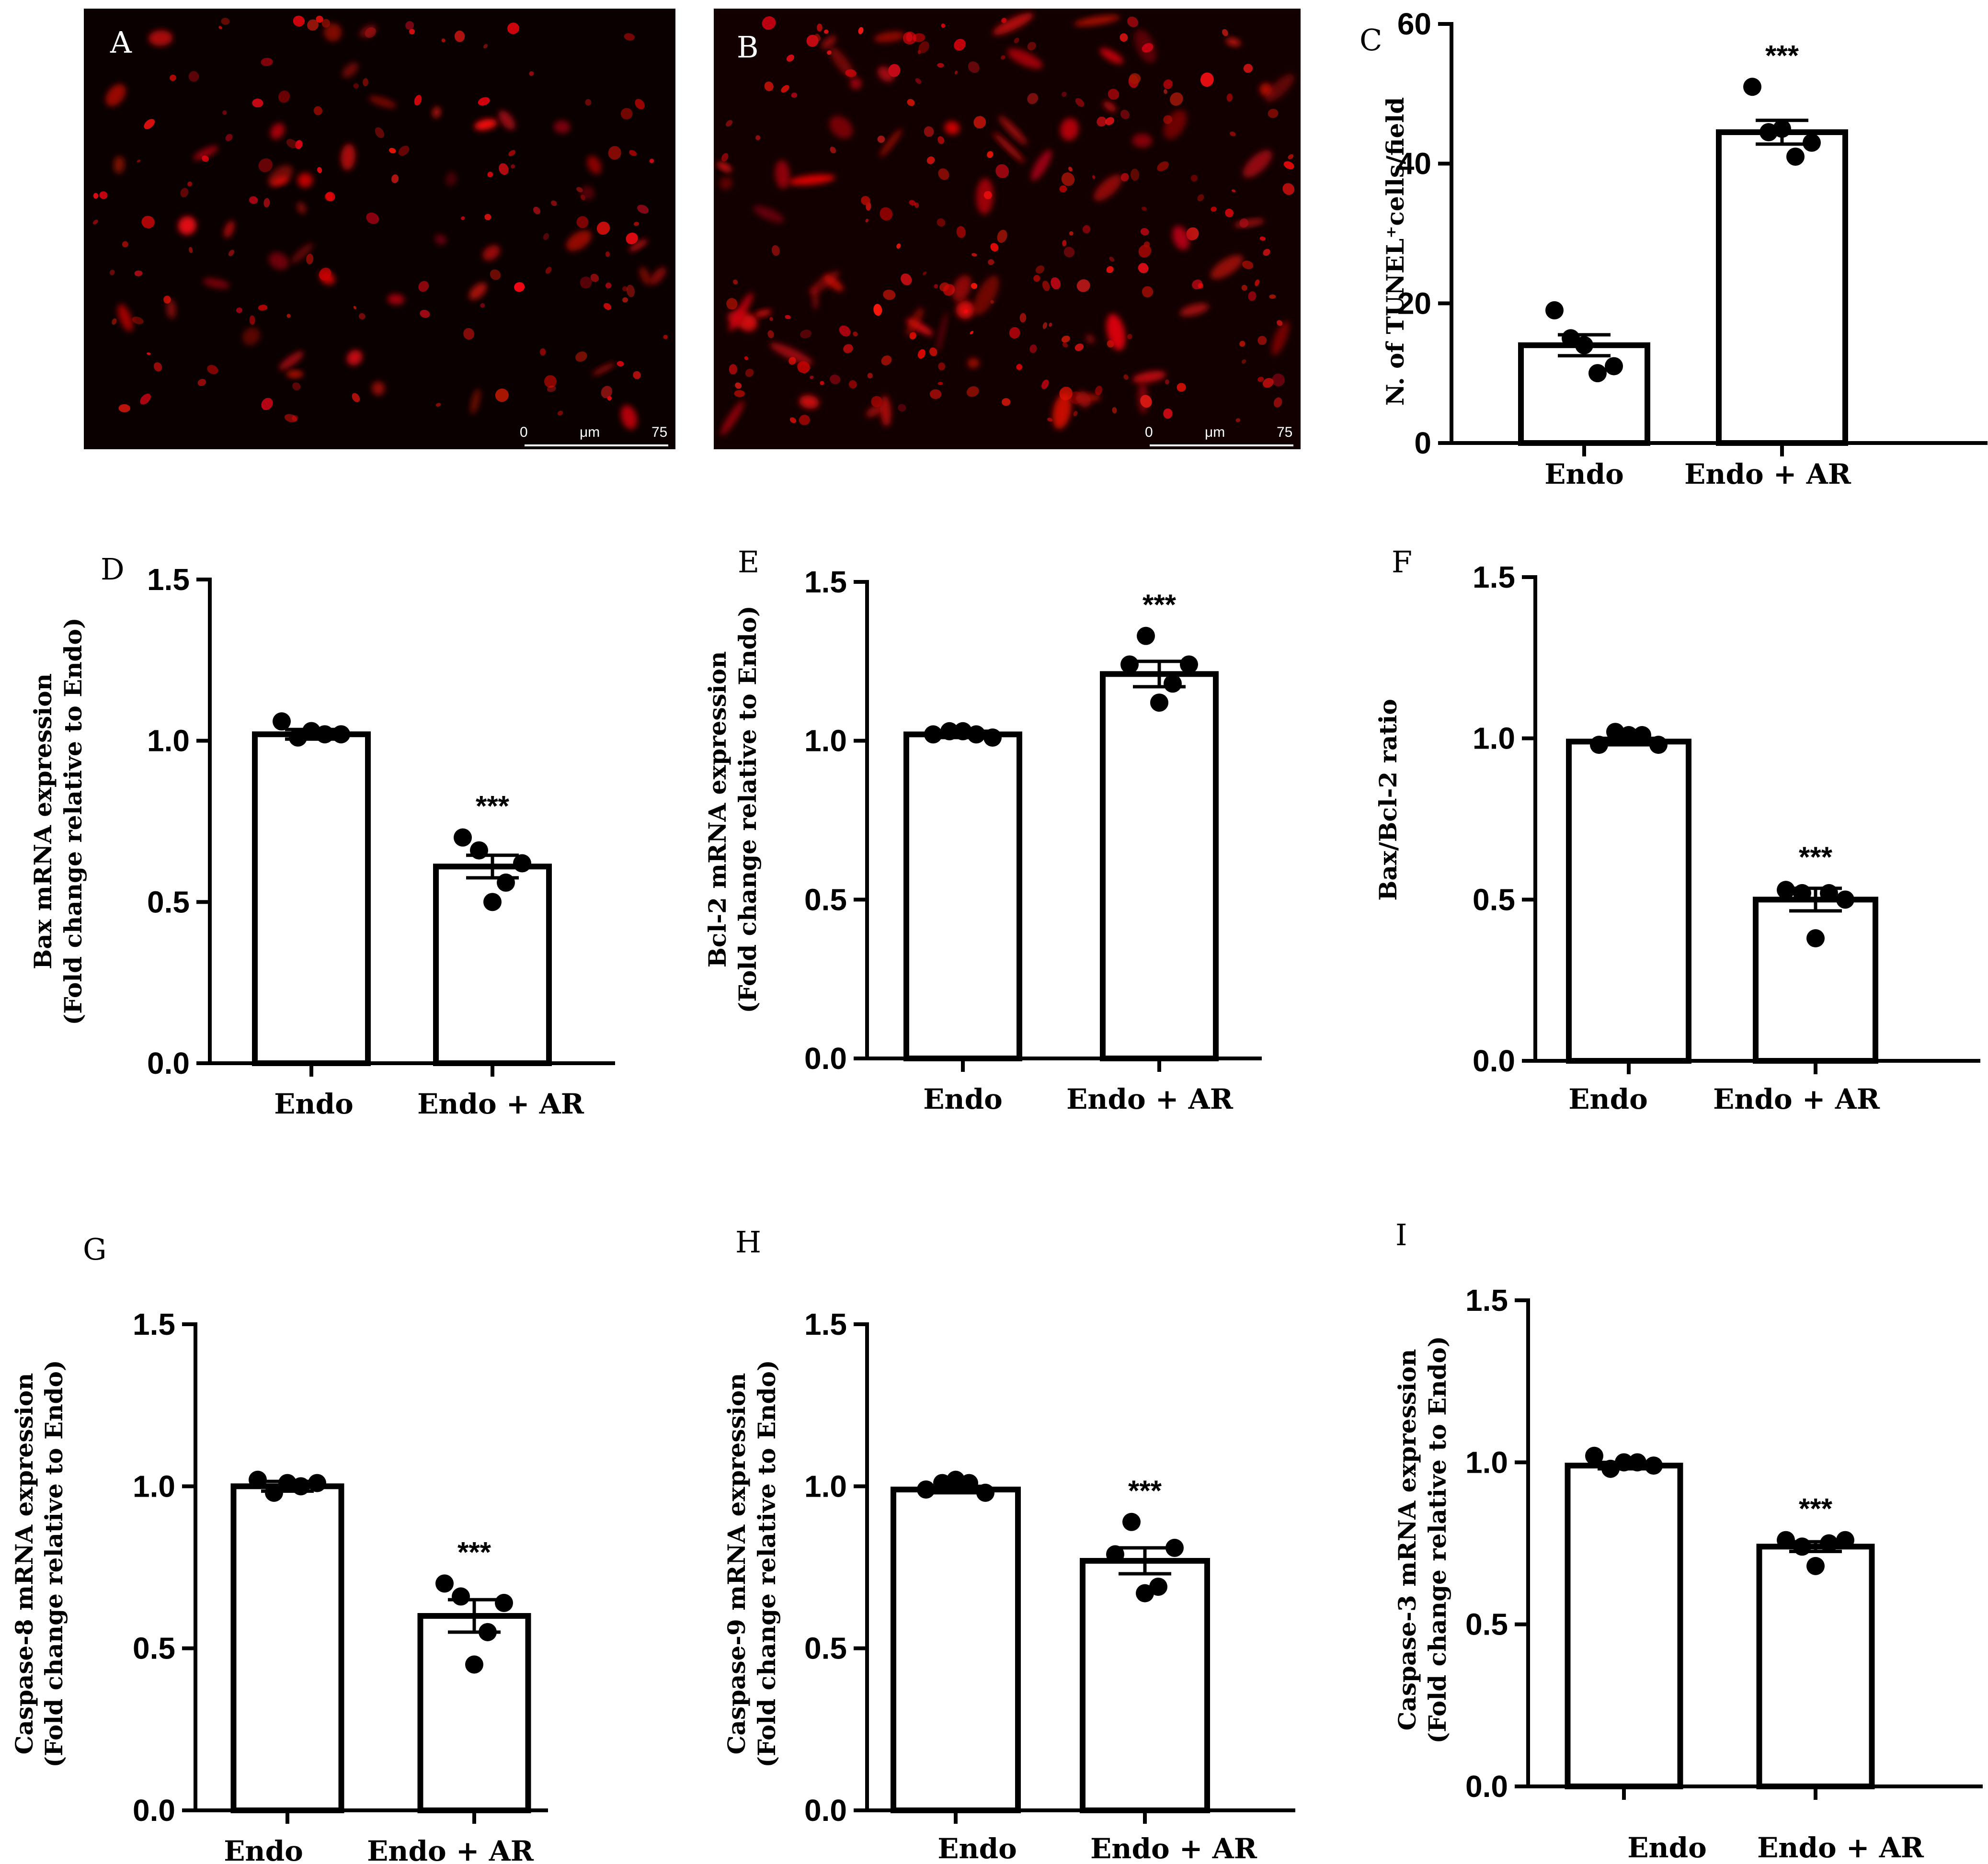 The width and height of the screenshot is (1988, 1864). I want to click on y-tick-label: 40, so click(1414, 164).